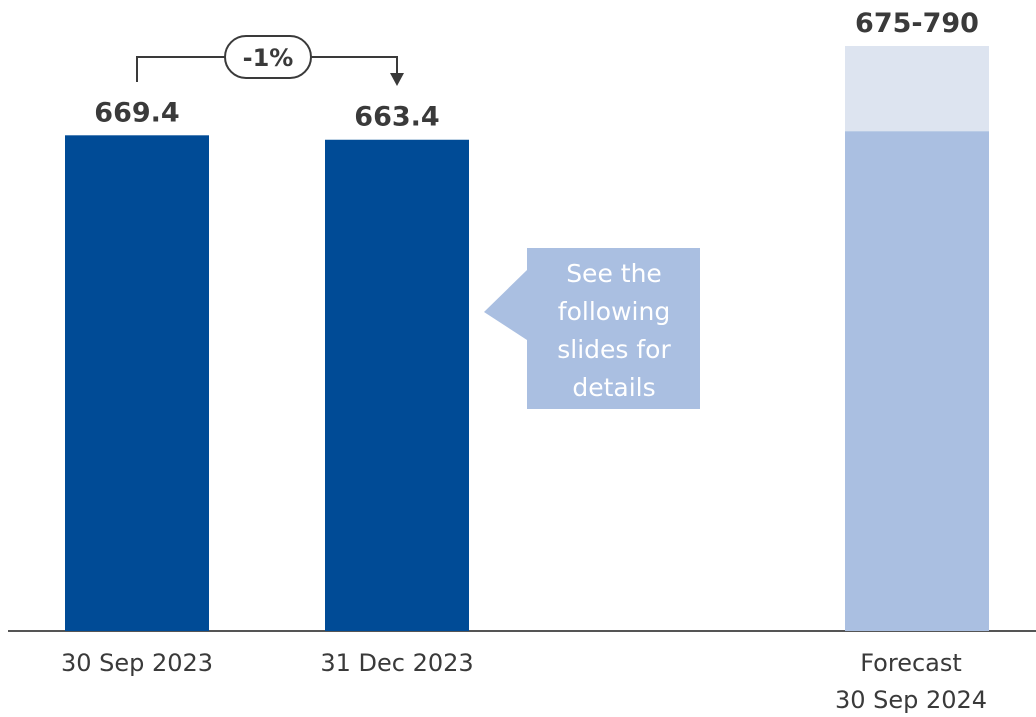 This screenshot has height=717, width=1036. Describe the element at coordinates (614, 349) in the screenshot. I see `callout-line-3: slides for` at that location.